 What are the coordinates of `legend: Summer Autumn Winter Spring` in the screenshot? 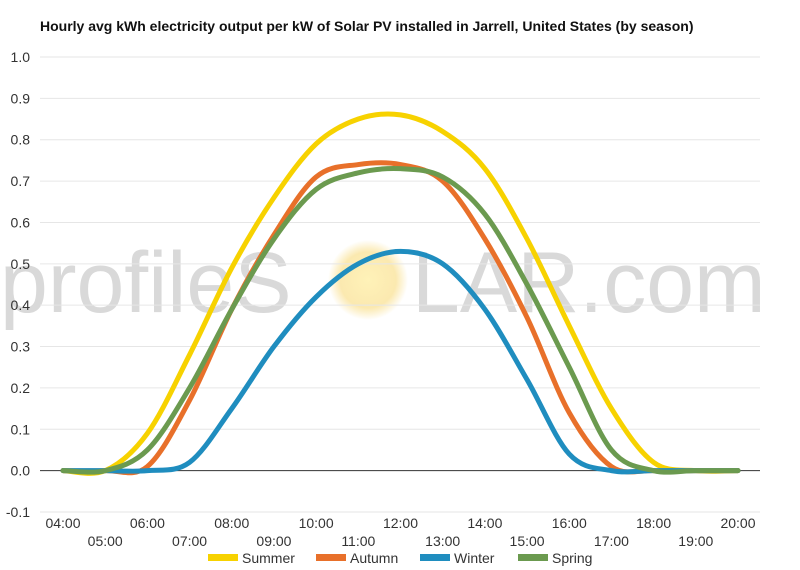 It's located at (400, 558).